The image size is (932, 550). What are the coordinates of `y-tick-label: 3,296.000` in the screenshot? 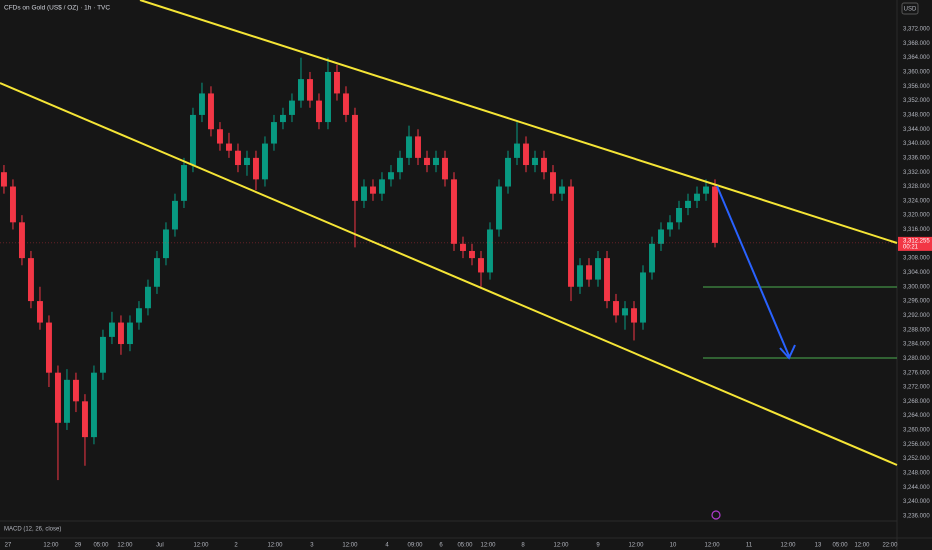 It's located at (916, 302).